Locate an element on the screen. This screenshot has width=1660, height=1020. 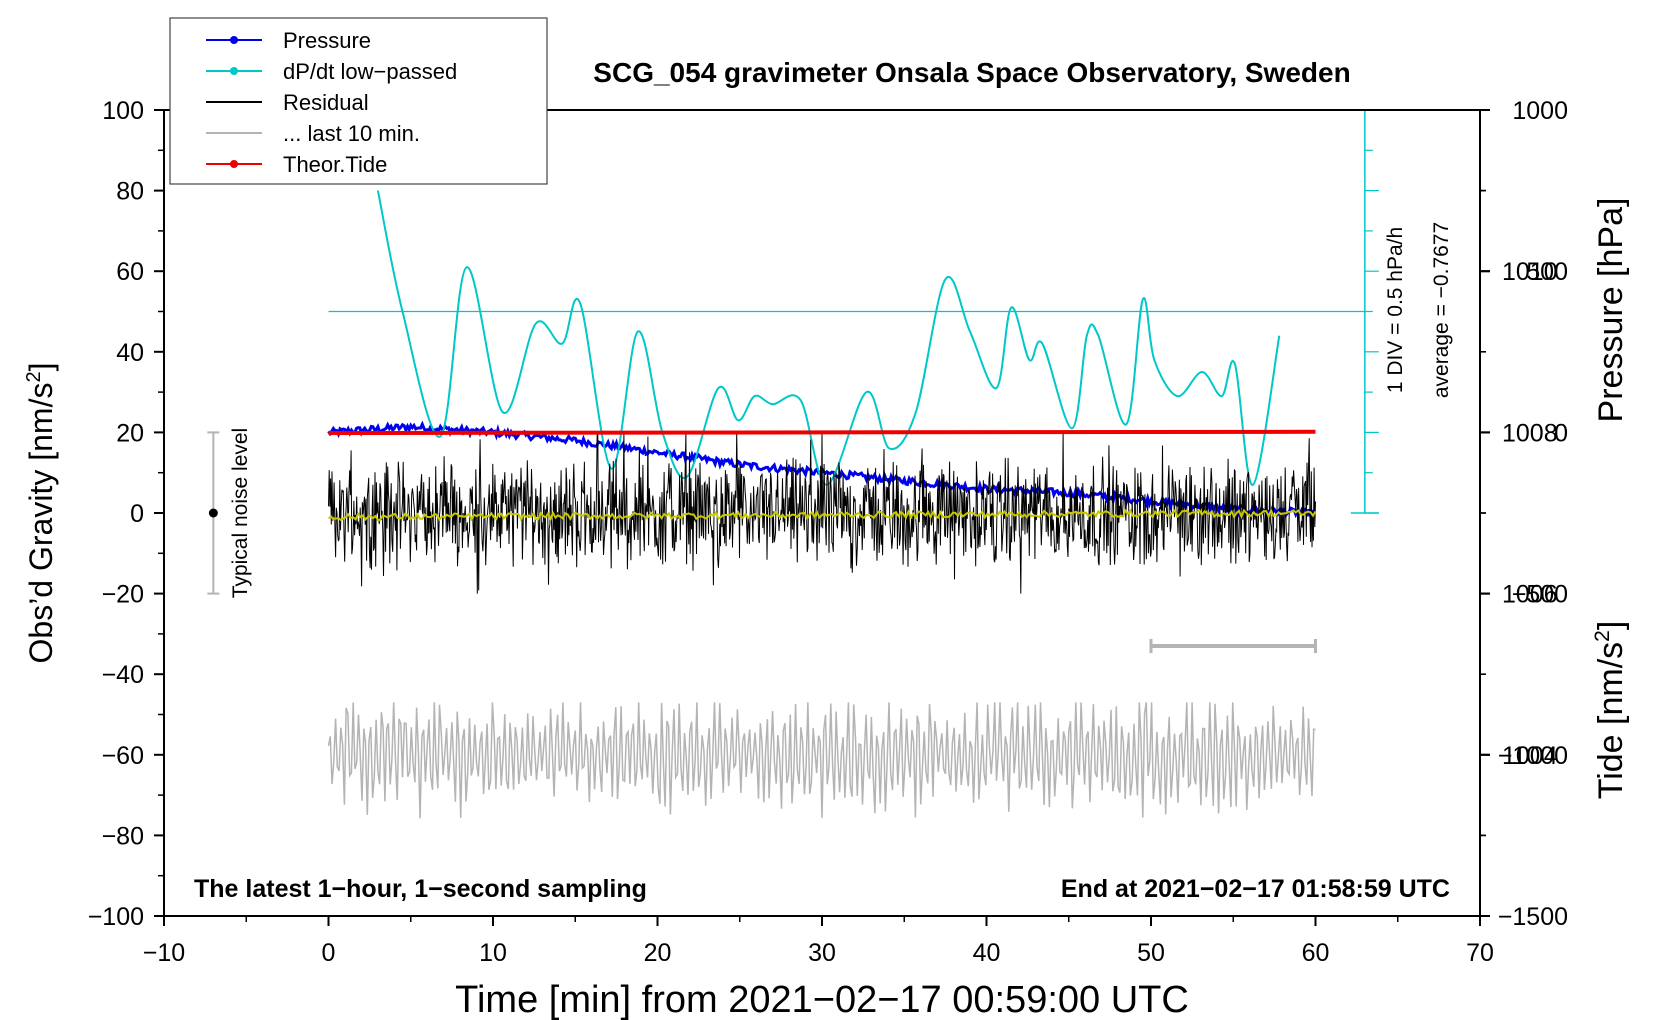
y-axis-label-left-end: ] is located at coordinates (41, 367).